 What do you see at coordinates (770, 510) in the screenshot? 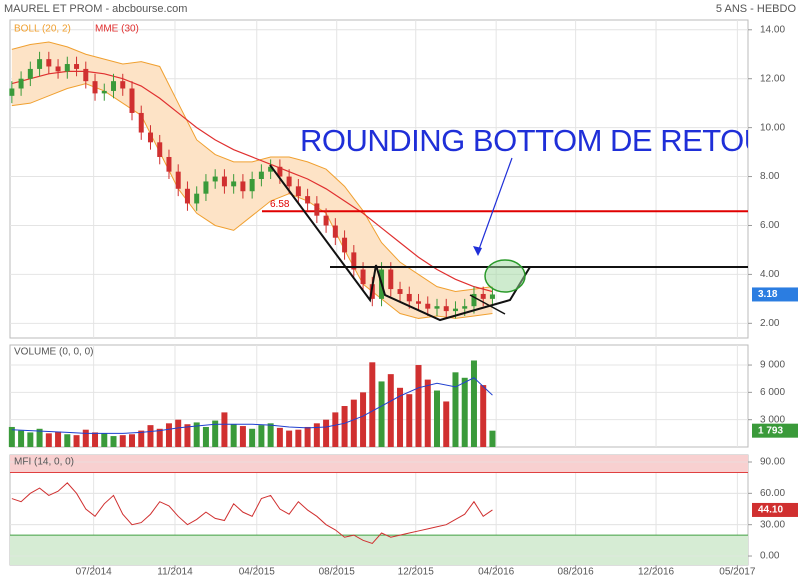
I see `last-value-label: 44.10` at bounding box center [770, 510].